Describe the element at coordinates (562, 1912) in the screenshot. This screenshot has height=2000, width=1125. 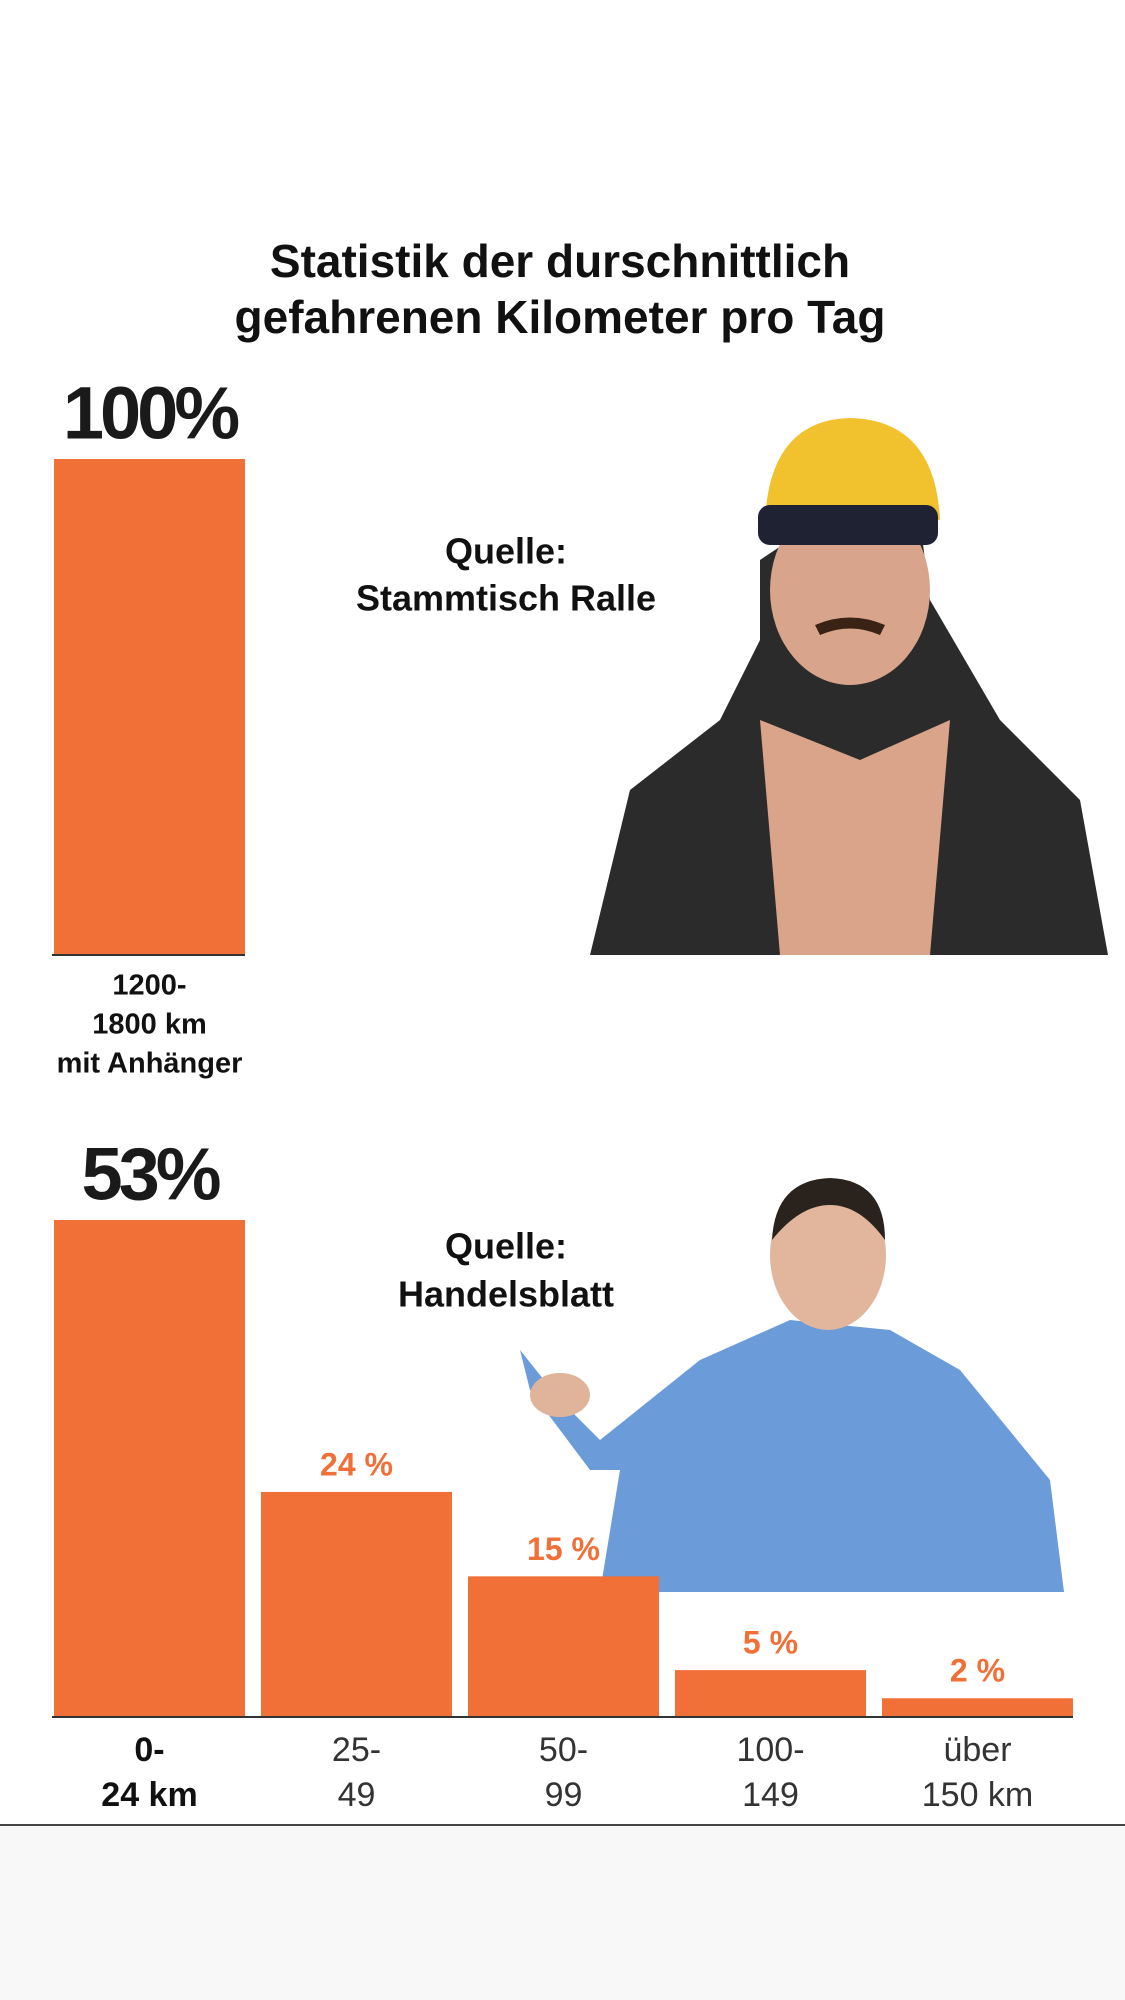
I see `footer-area` at that location.